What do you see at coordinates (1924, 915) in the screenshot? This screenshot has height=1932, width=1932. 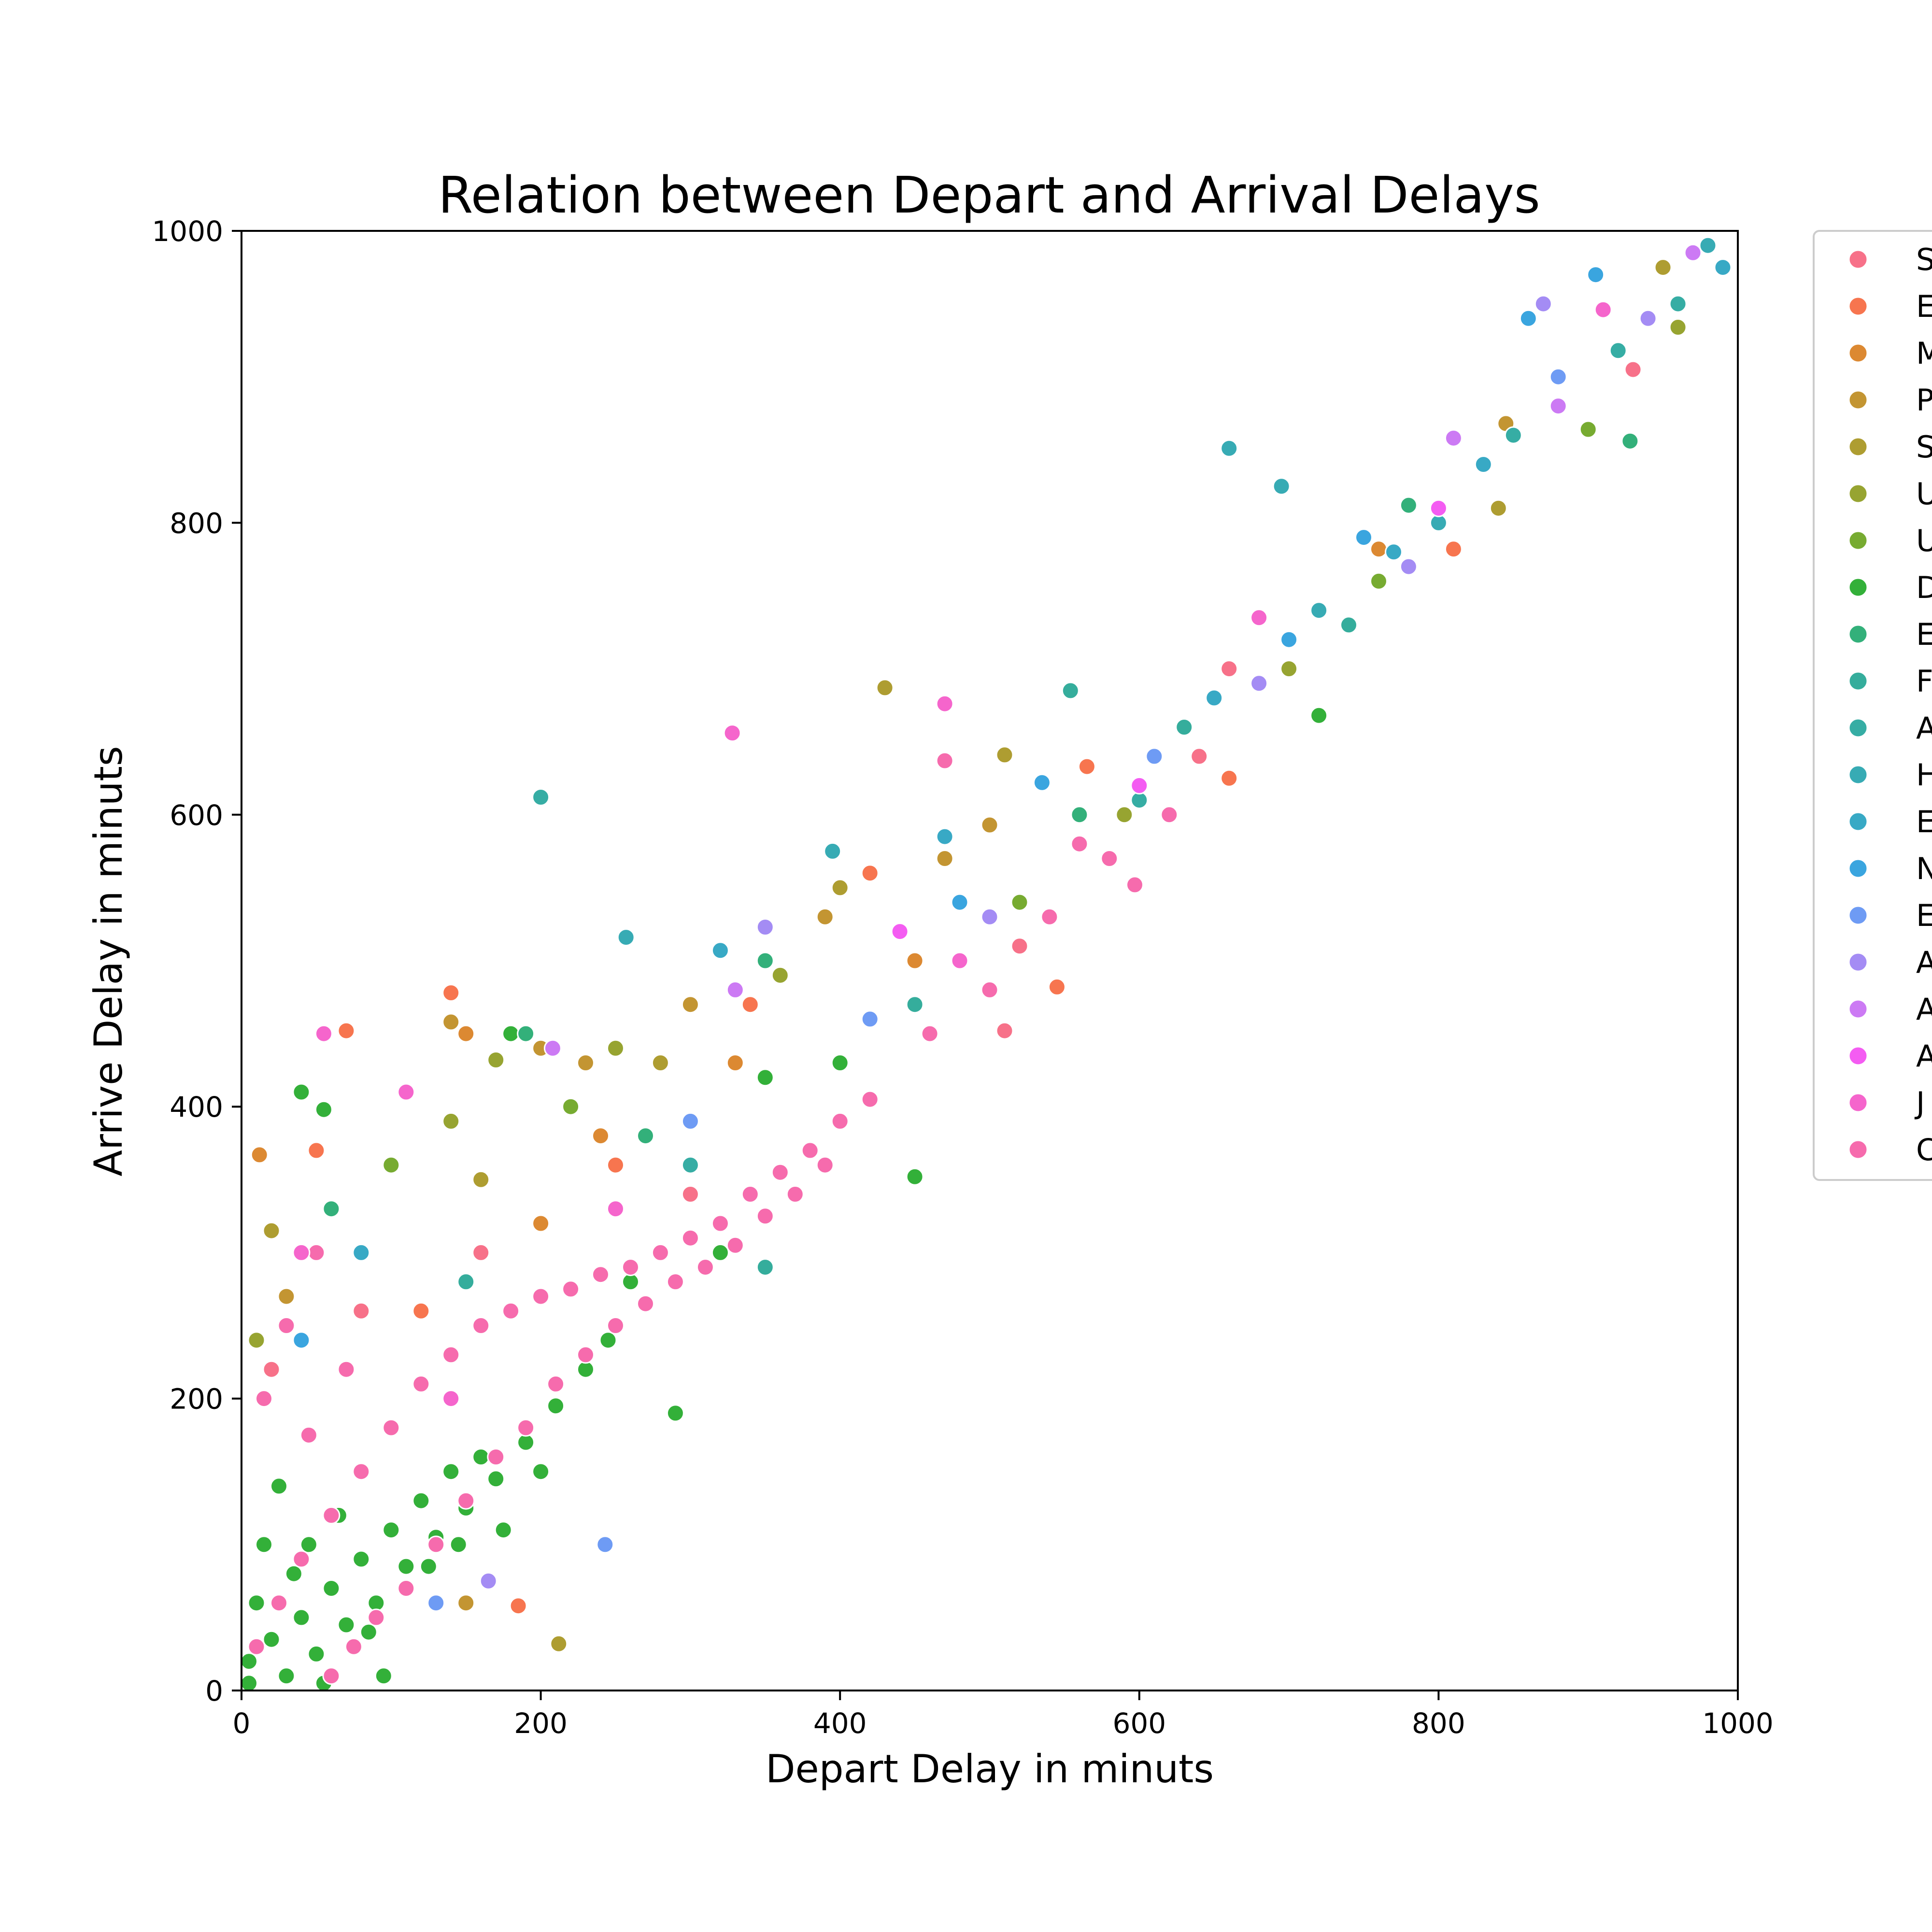 I see `legend-label-14: E` at bounding box center [1924, 915].